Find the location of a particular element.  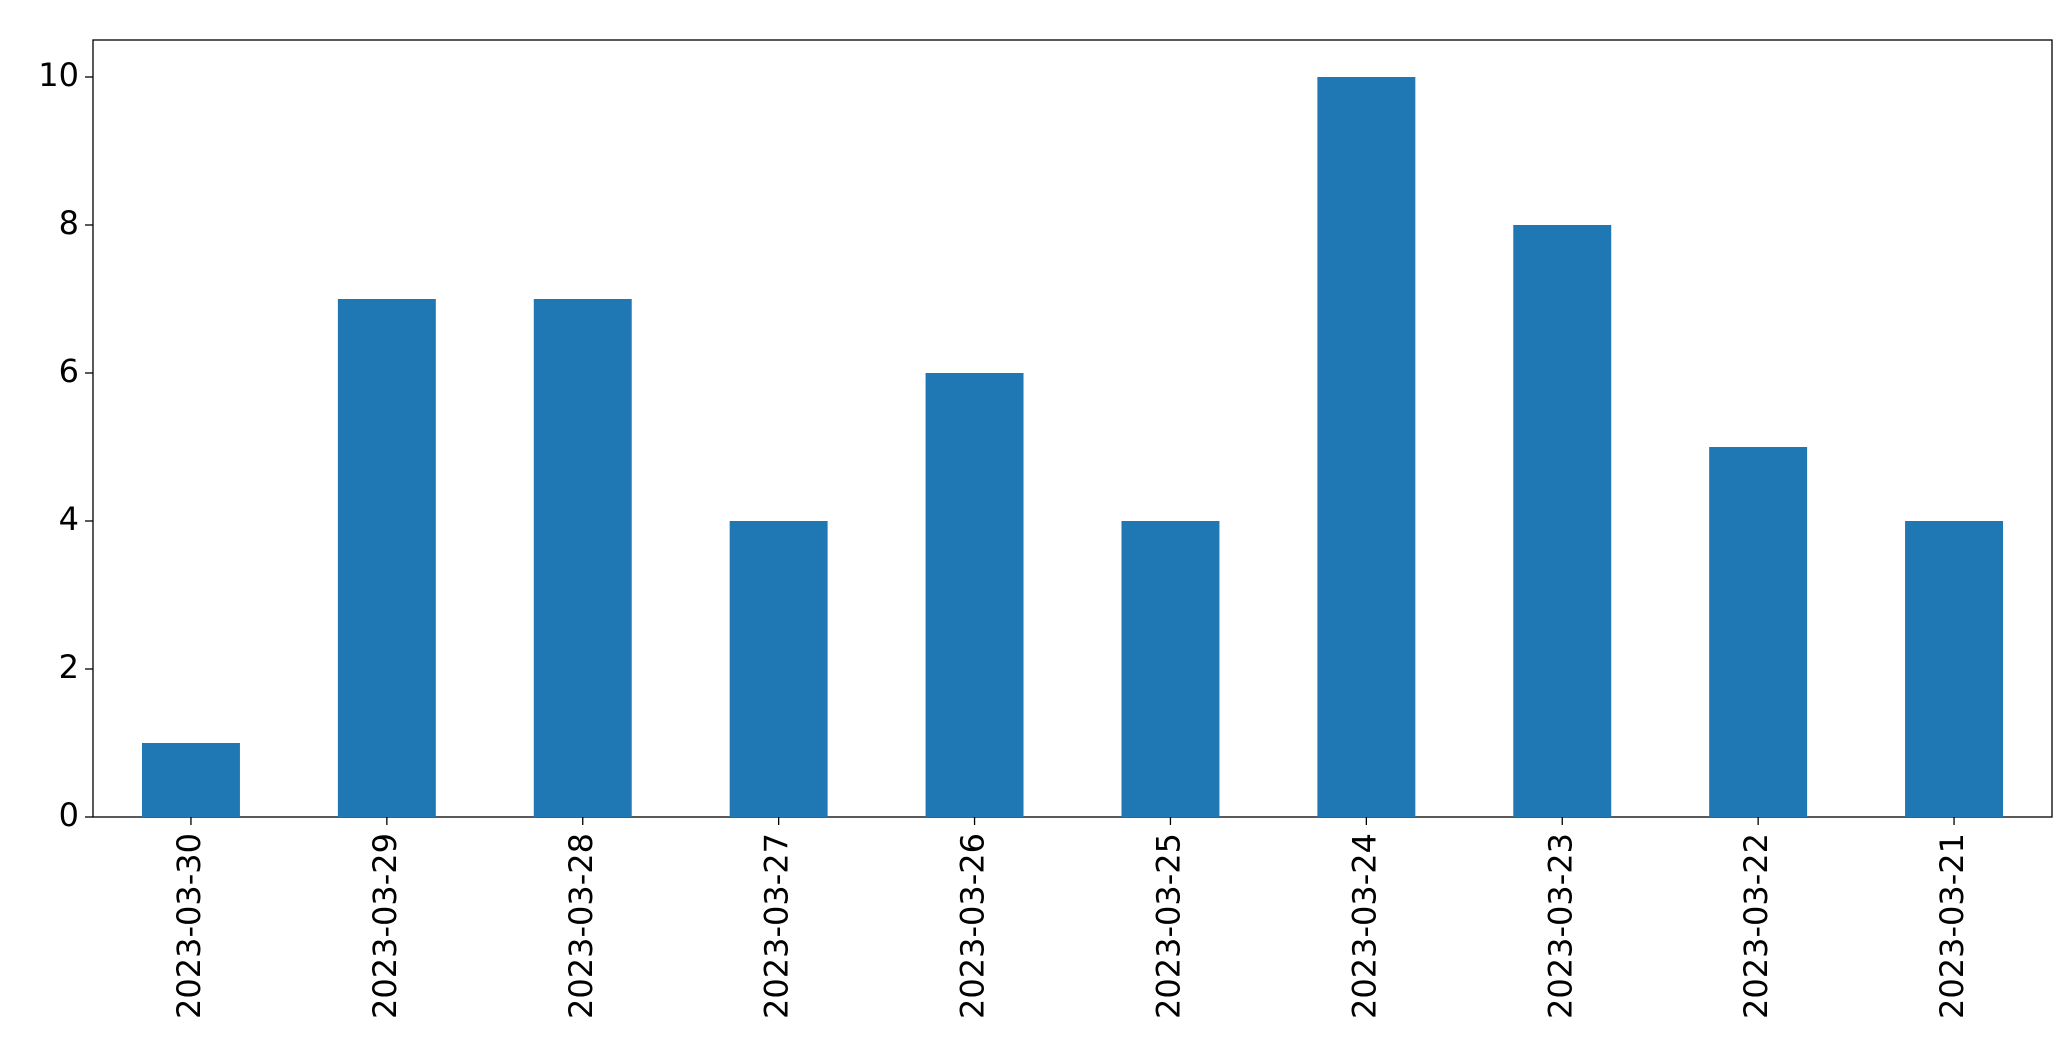

x-tick-label: 2023-03-22 is located at coordinates (1756, 926).